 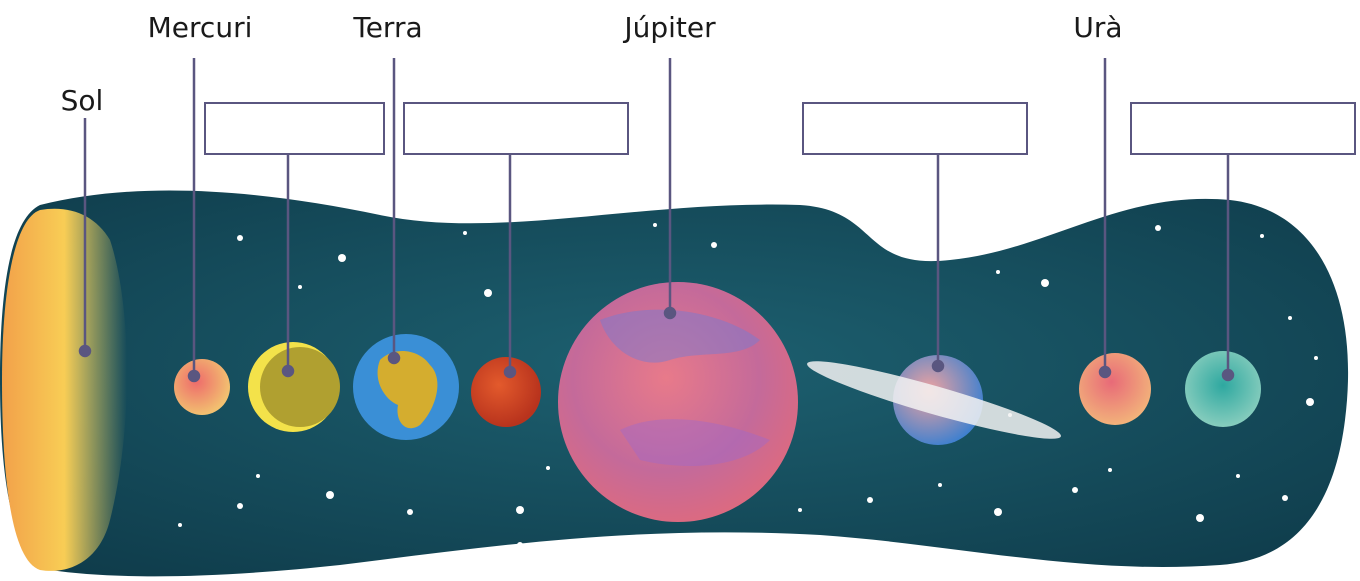 What do you see at coordinates (1243, 128) in the screenshot?
I see `neptune-answer-box` at bounding box center [1243, 128].